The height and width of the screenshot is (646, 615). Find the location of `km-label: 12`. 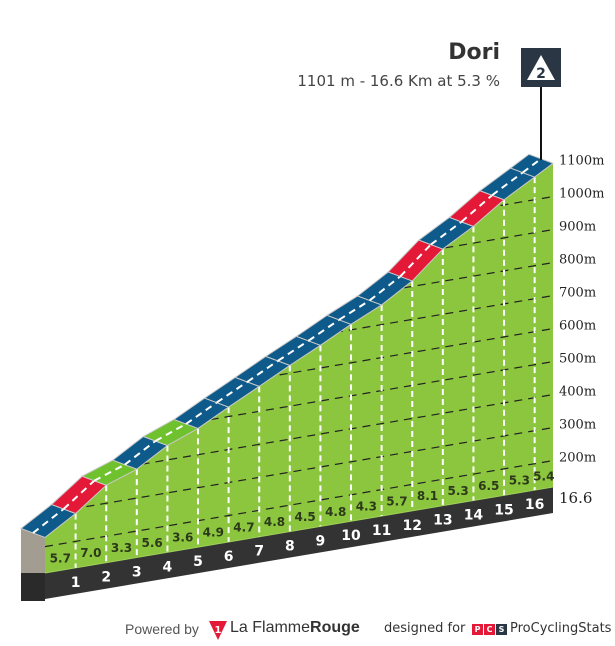

km-label: 12 is located at coordinates (411, 526).